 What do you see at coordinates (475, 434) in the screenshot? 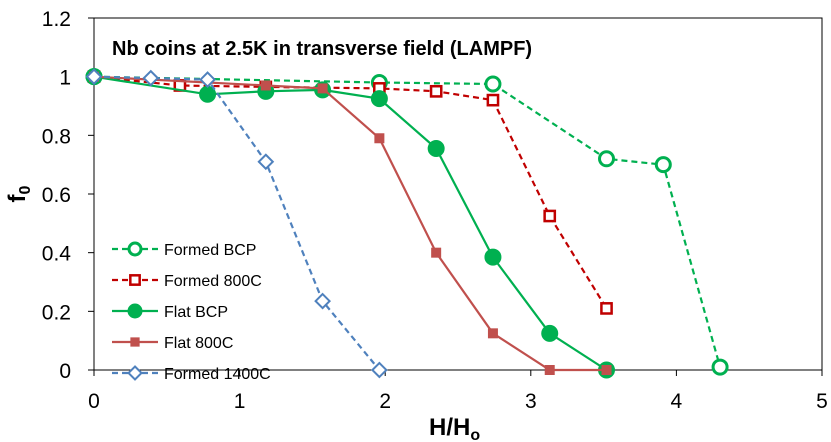
I see `x-axis-label-sub: o` at bounding box center [475, 434].